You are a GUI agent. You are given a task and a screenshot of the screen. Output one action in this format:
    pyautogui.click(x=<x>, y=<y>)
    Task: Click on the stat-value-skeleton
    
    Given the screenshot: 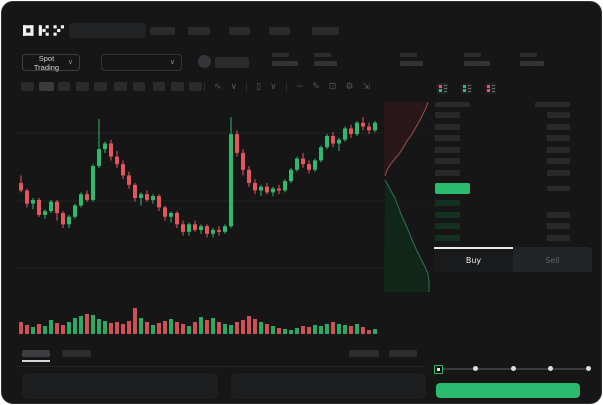 What is the action you would take?
    pyautogui.click(x=532, y=63)
    